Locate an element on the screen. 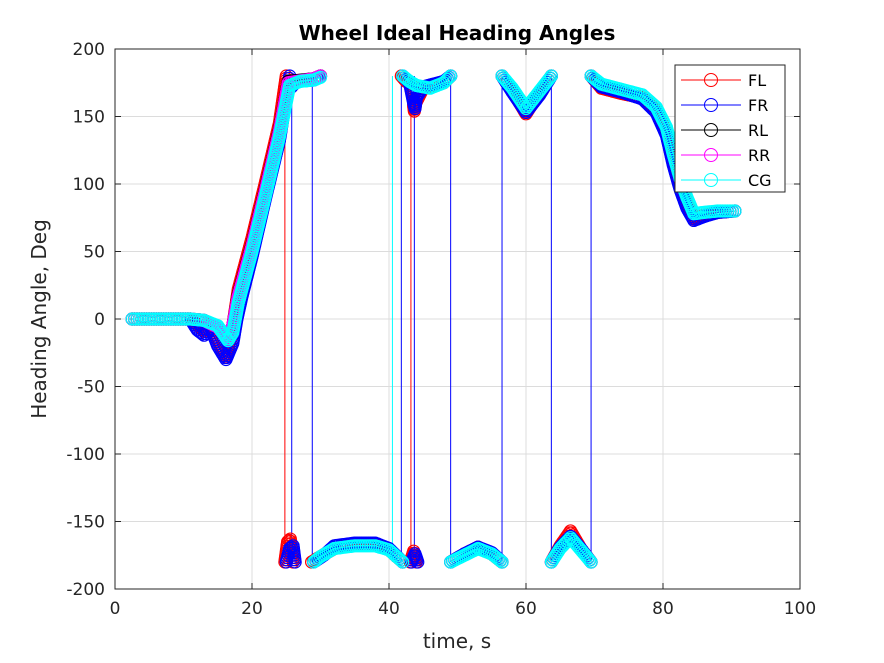 The image size is (884, 663). y-axis-title: Heading Angle, Deg is located at coordinates (39, 319).